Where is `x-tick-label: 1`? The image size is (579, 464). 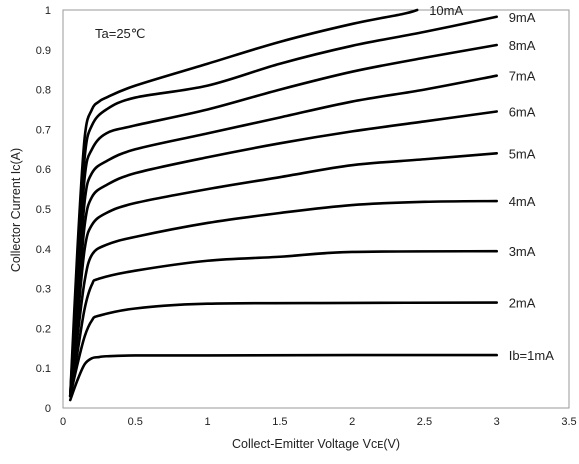 x-tick-label: 1 is located at coordinates (208, 422).